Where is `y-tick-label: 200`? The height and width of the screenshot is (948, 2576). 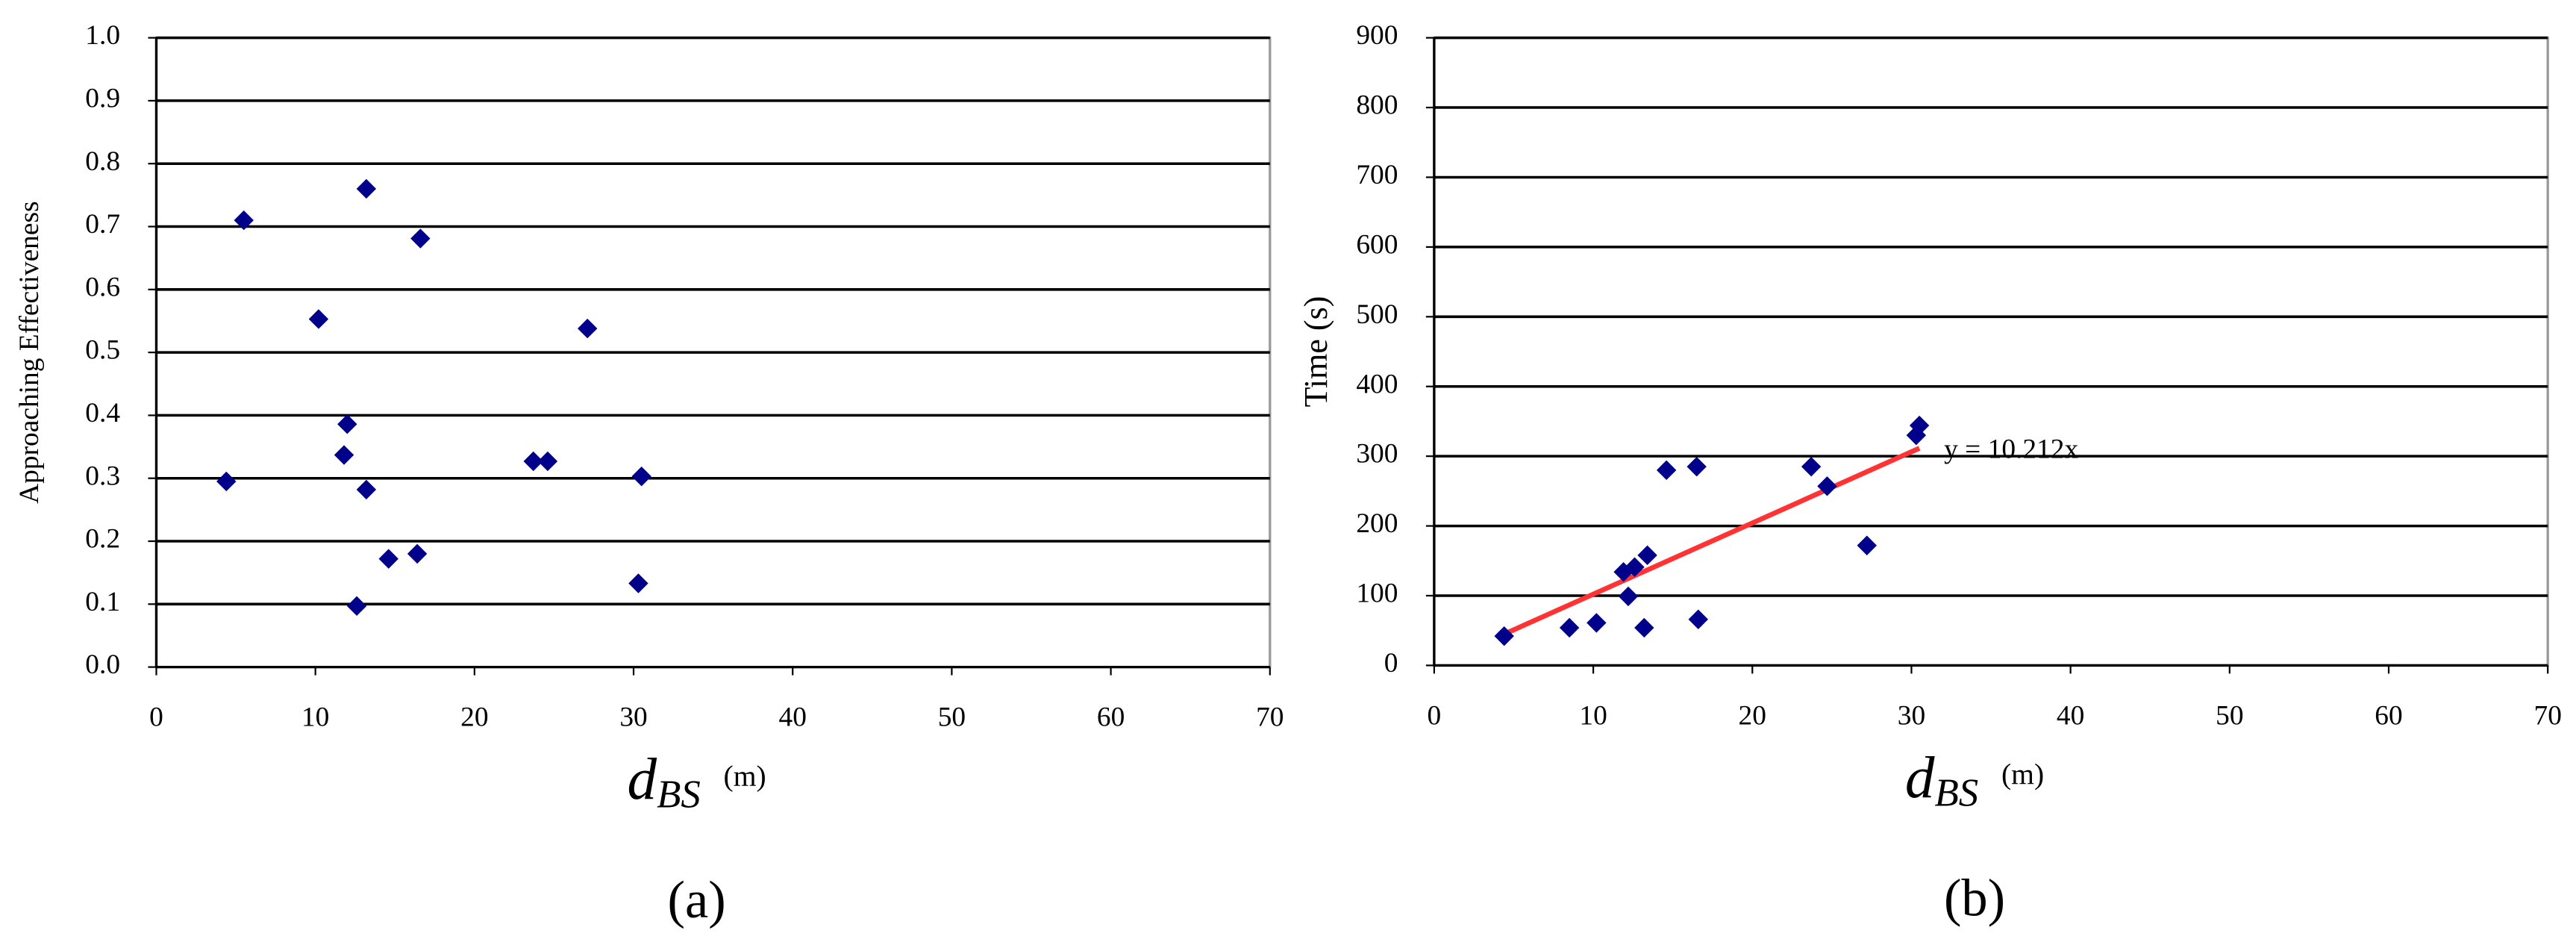 y-tick-label: 200 is located at coordinates (1377, 523).